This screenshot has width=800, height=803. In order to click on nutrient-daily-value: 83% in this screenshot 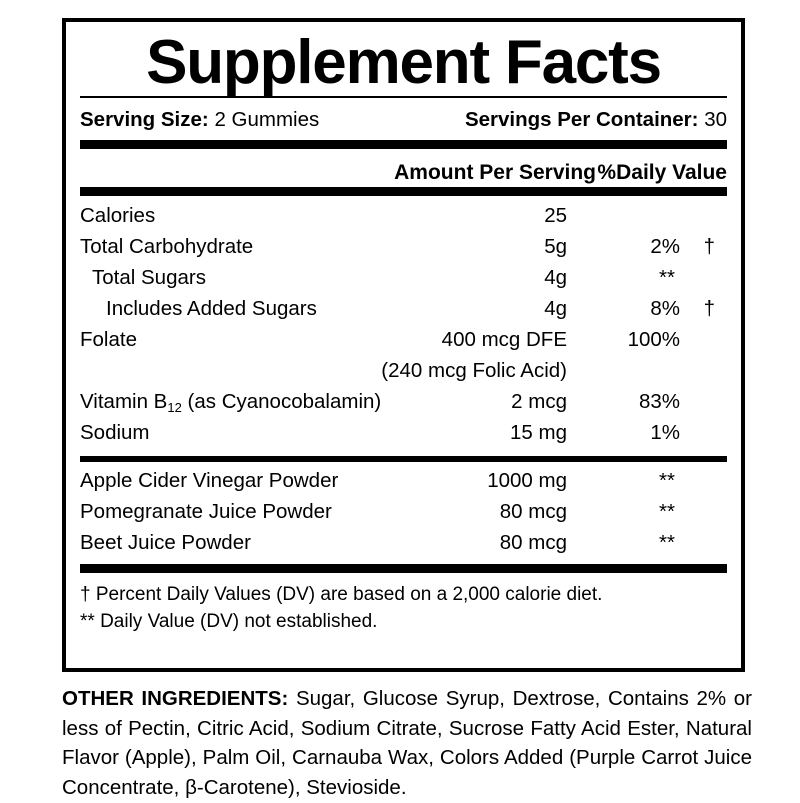, I will do `click(659, 401)`.